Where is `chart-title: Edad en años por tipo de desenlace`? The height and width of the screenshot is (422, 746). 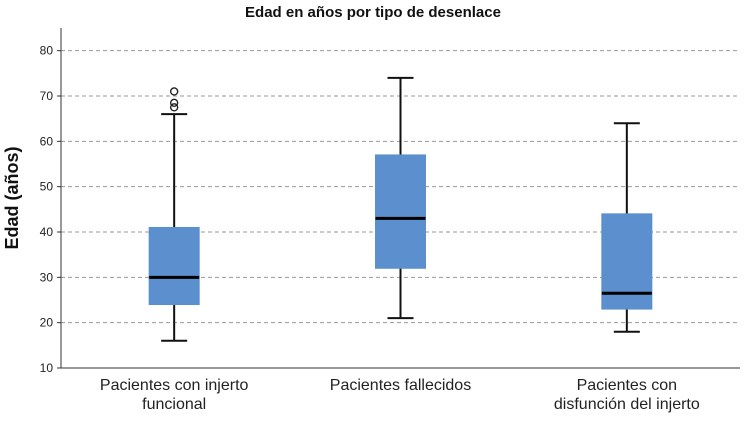
chart-title: Edad en años por tipo de desenlace is located at coordinates (373, 12).